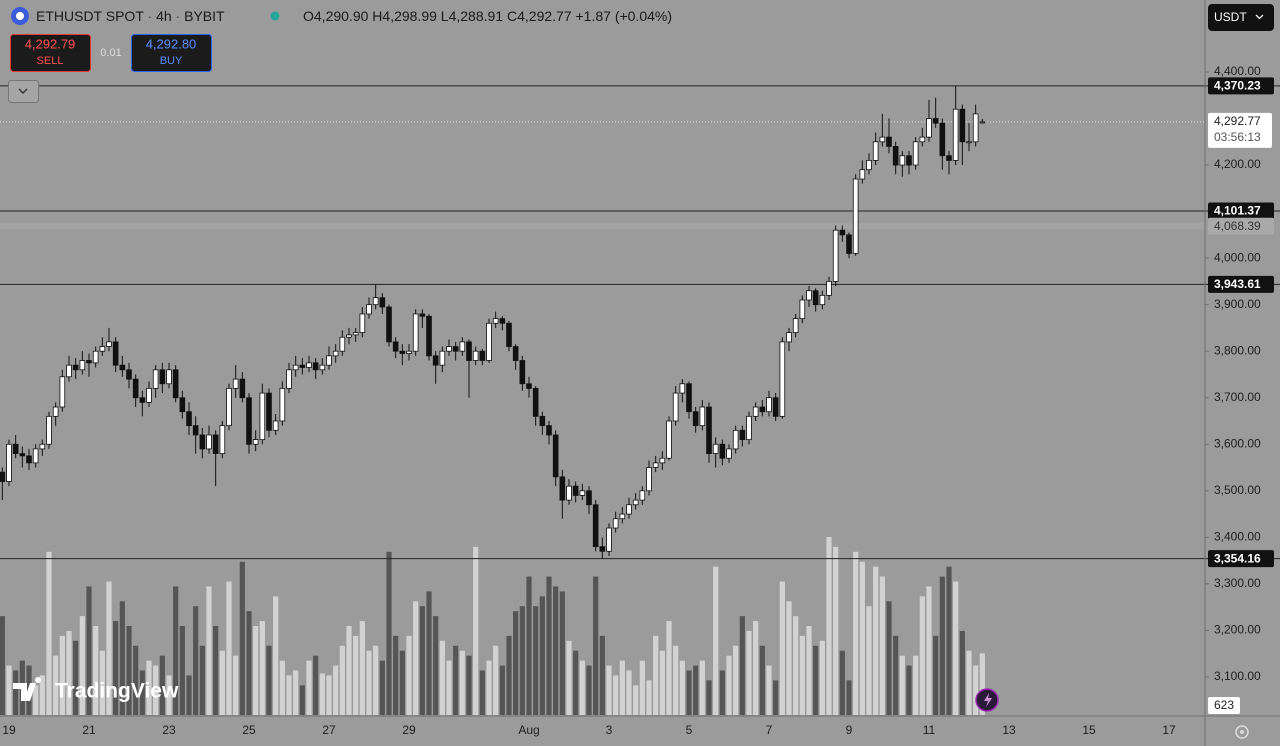  I want to click on buy-button-box, so click(171, 53).